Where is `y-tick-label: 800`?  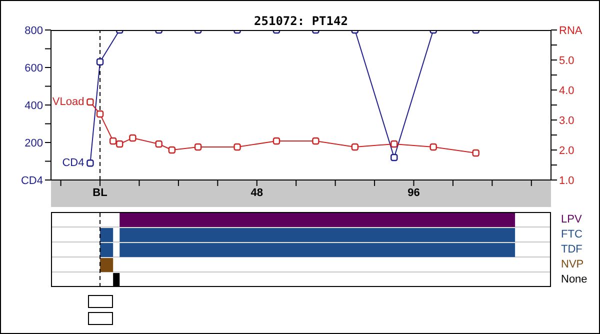 y-tick-label: 800 is located at coordinates (33, 30).